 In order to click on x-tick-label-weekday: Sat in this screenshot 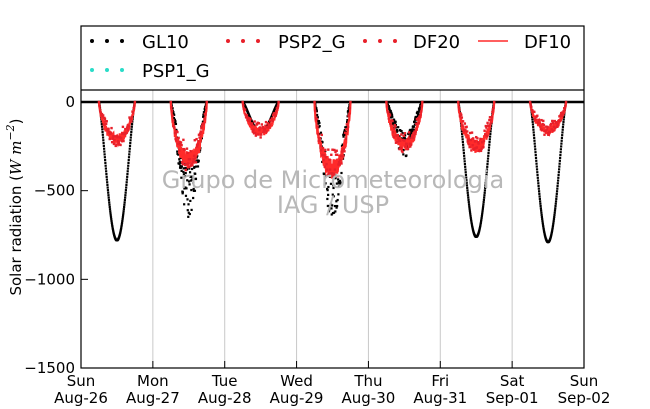, I will do `click(512, 381)`.